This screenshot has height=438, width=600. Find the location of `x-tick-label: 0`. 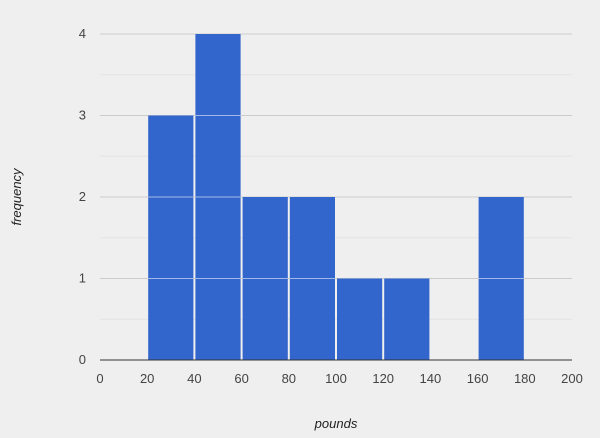

x-tick-label: 0 is located at coordinates (99, 378).